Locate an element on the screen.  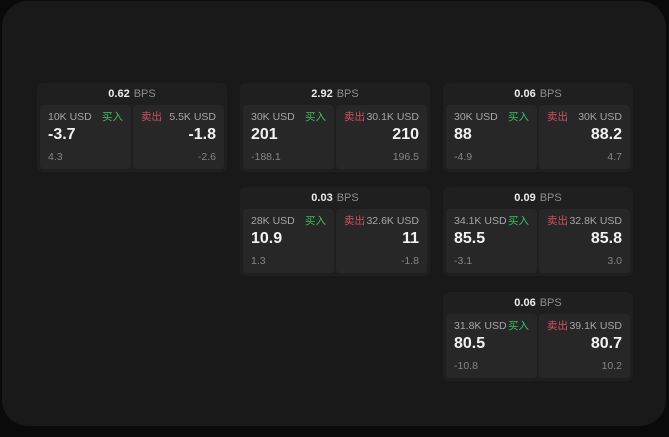
sell-panel-header: 卖出 30.1K USD is located at coordinates (381, 117).